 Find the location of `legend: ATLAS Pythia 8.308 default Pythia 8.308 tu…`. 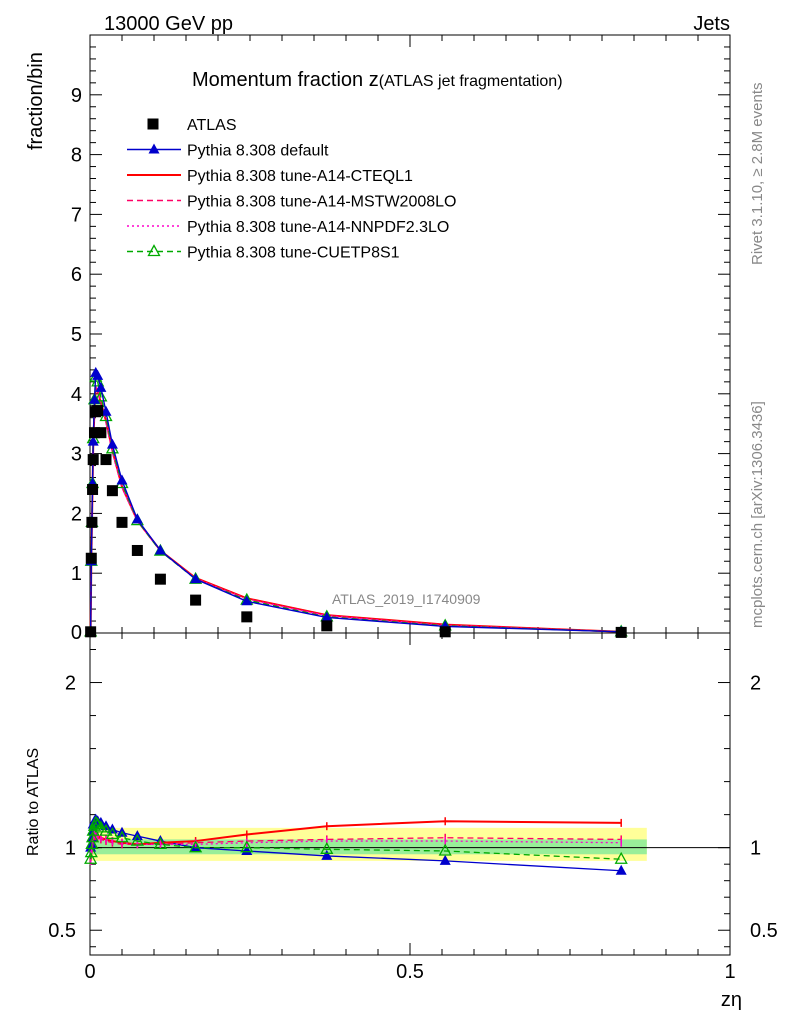

legend: ATLAS Pythia 8.308 default Pythia 8.308 tu… is located at coordinates (291, 189).